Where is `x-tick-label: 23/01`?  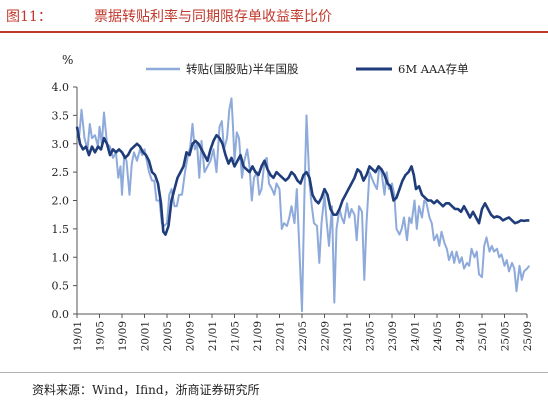
x-tick-label: 23/01 is located at coordinates (348, 336).